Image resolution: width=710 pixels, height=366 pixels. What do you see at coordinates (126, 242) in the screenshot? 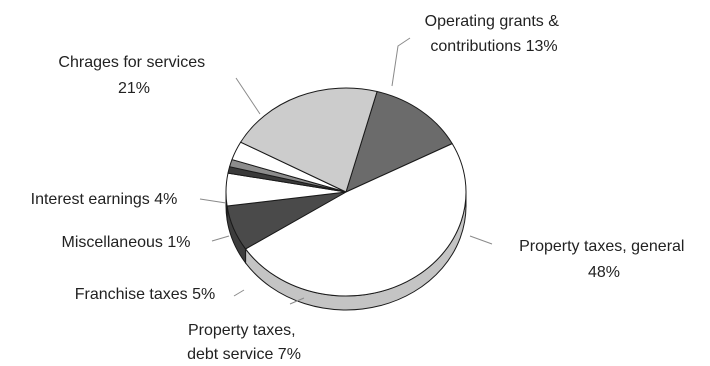
I see `label-miscellaneous: Miscellaneous 1%` at bounding box center [126, 242].